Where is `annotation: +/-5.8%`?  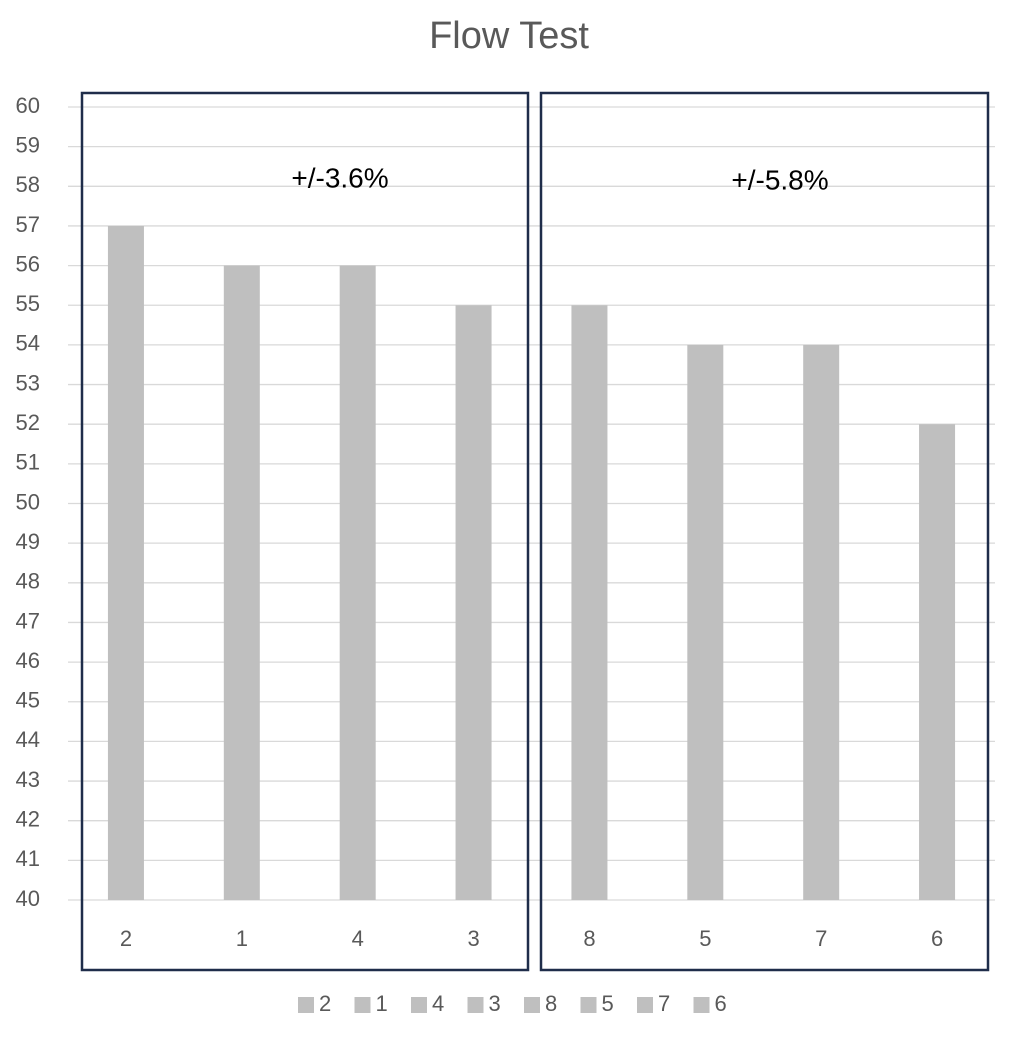
annotation: +/-5.8% is located at coordinates (779, 179).